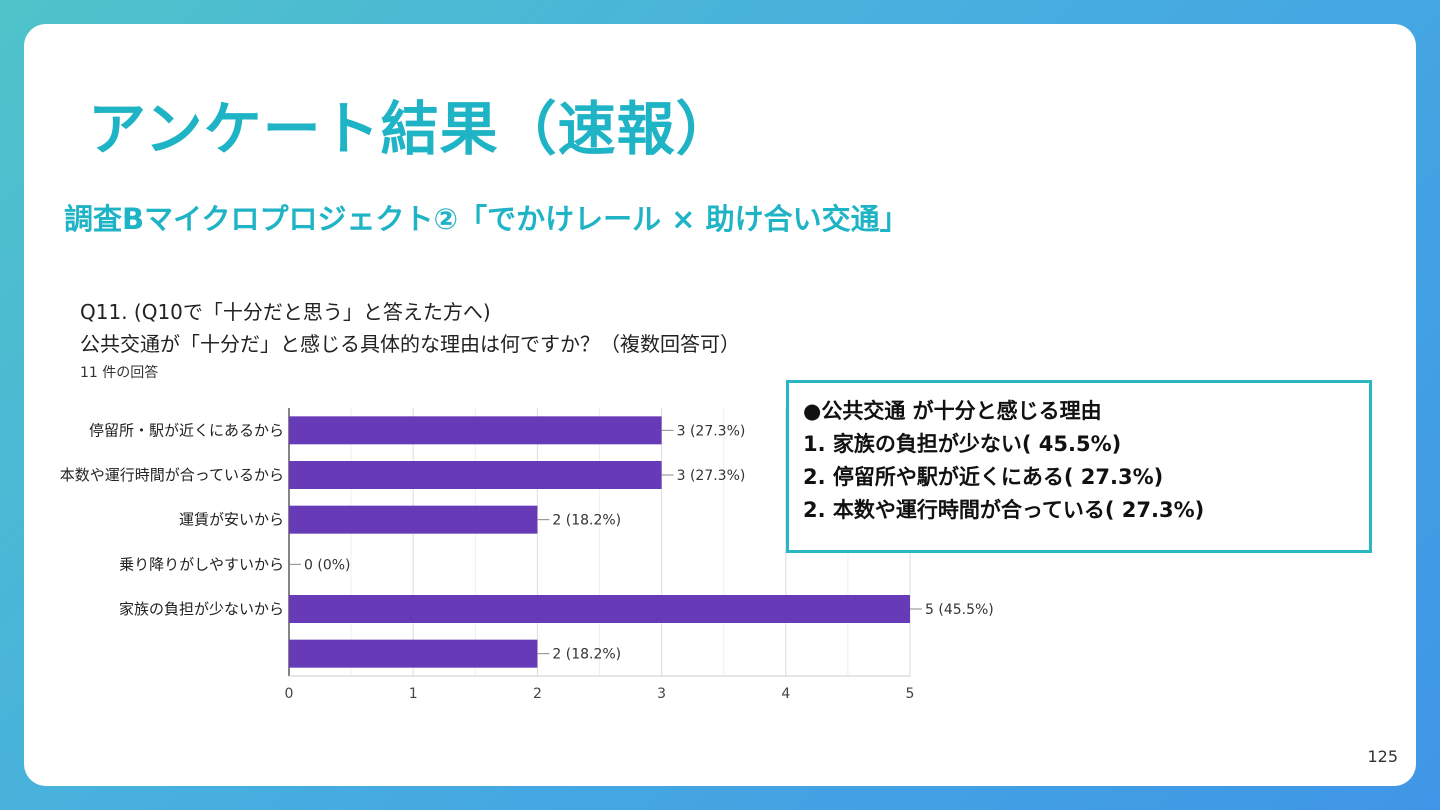 The height and width of the screenshot is (810, 1440). Describe the element at coordinates (231, 520) in the screenshot. I see `category-label: 運賃が安いから` at that location.